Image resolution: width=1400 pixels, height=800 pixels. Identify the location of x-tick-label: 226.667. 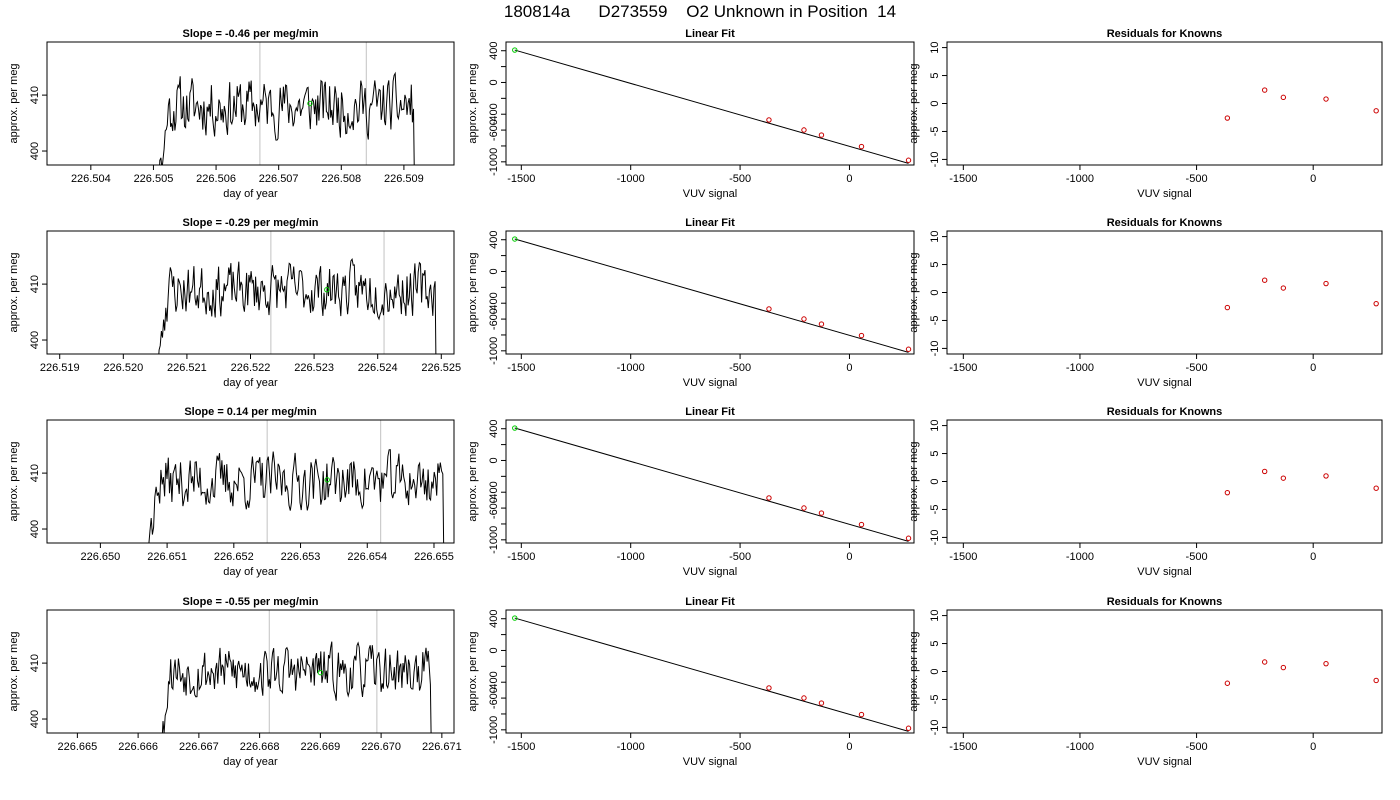
(199, 747).